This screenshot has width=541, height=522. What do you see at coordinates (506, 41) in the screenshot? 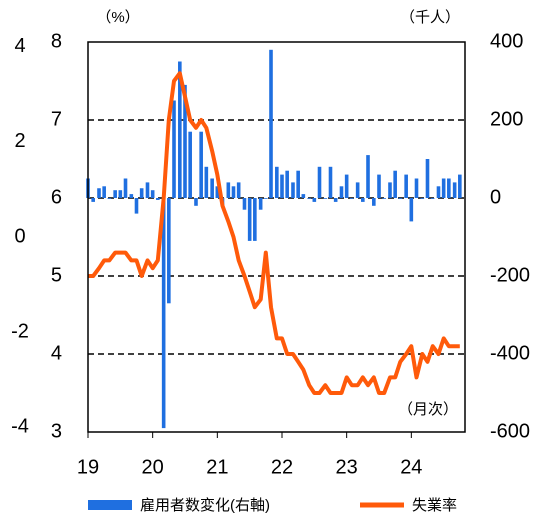
I see `y2-tick-label: 400` at bounding box center [506, 41].